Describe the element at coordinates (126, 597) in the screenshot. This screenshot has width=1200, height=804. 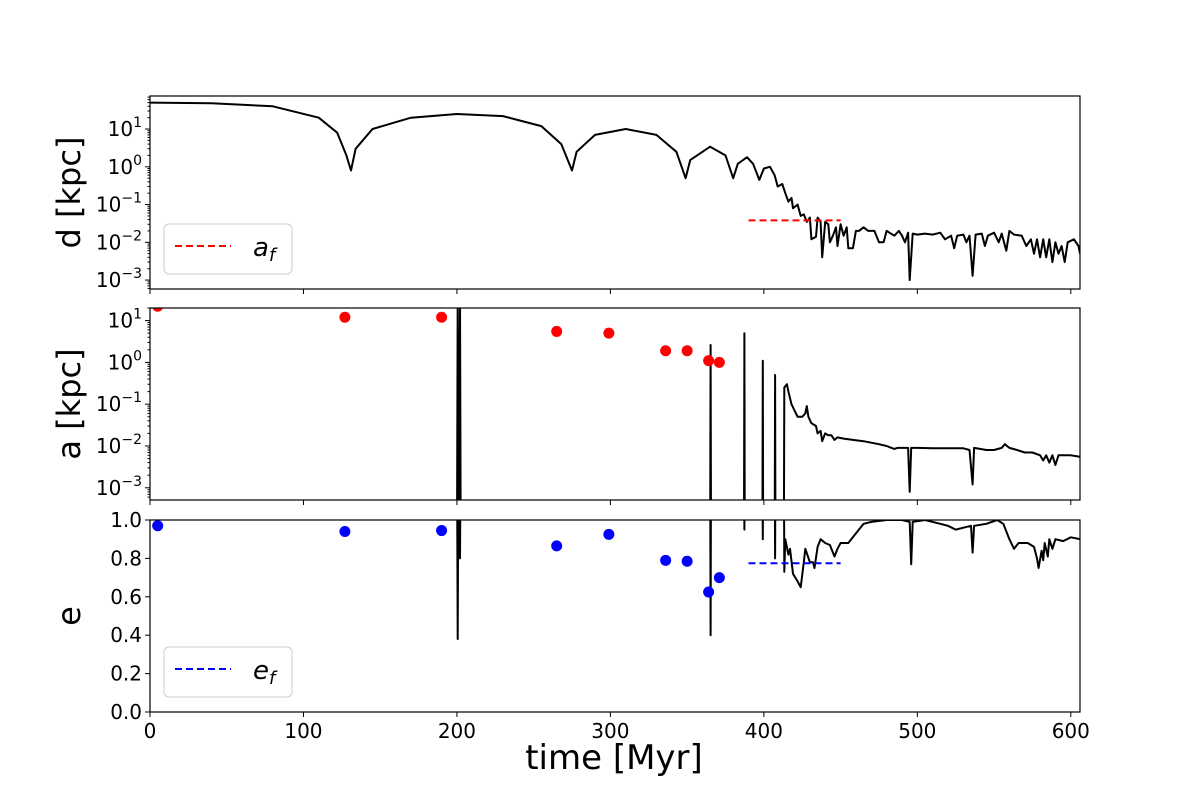
I see `y-tick-label: 0.6` at that location.